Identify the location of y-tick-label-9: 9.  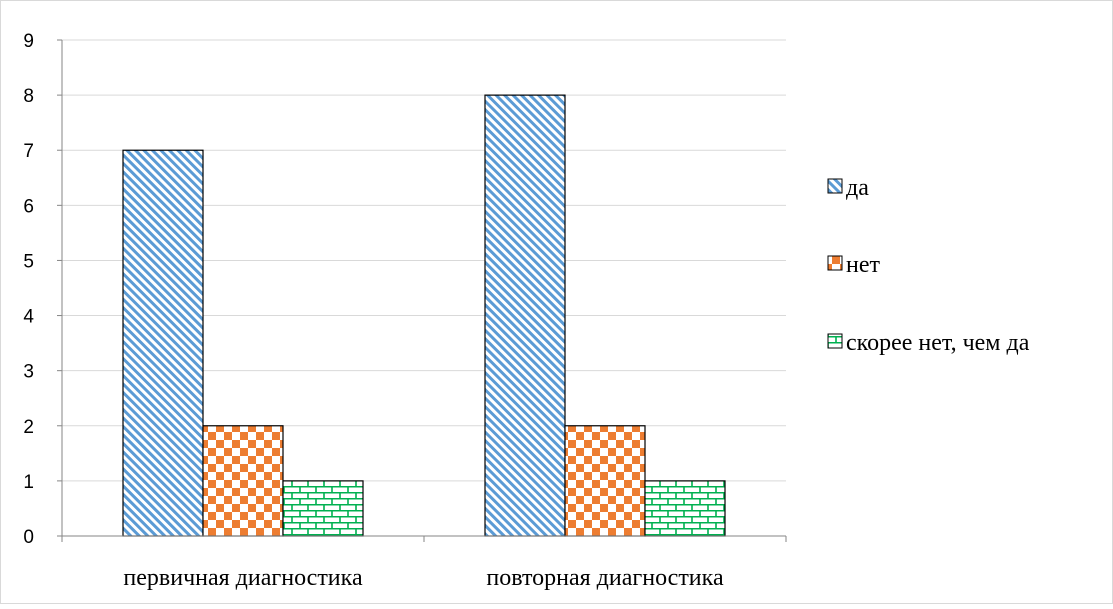
(28, 41).